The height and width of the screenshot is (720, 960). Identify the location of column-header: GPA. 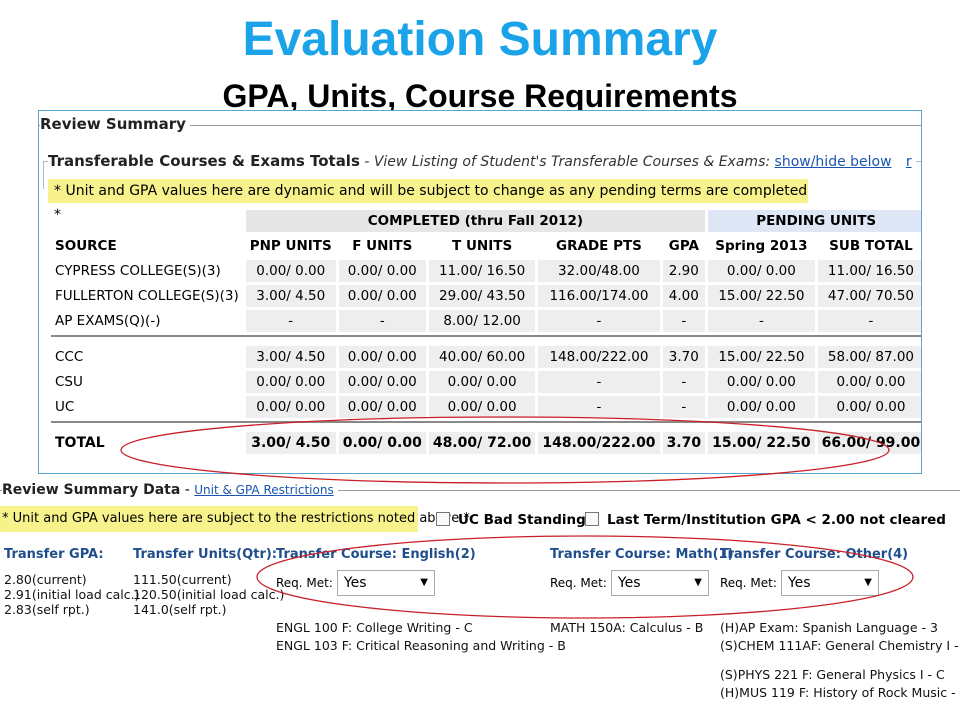
(683, 246).